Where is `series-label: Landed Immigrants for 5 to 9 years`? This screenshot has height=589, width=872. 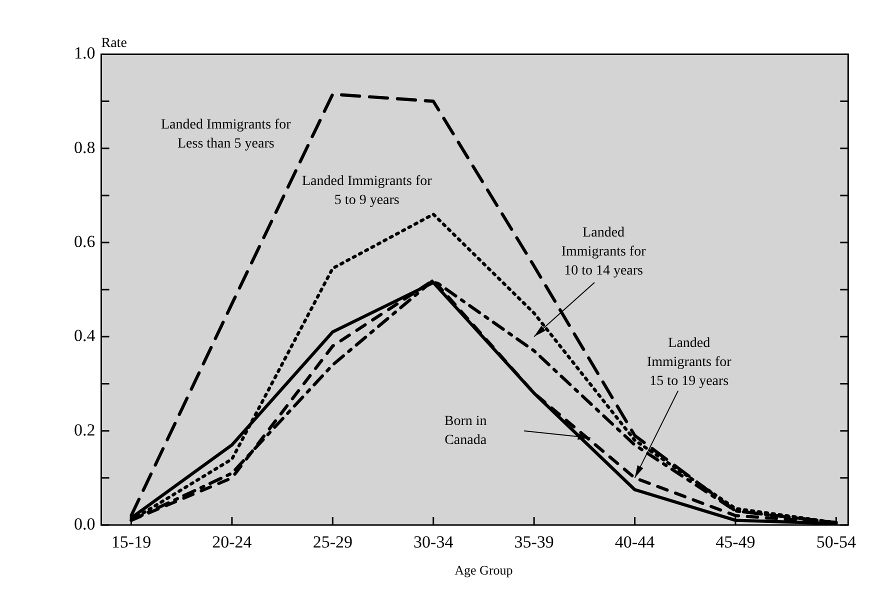
series-label: Landed Immigrants for 5 to 9 years is located at coordinates (367, 191).